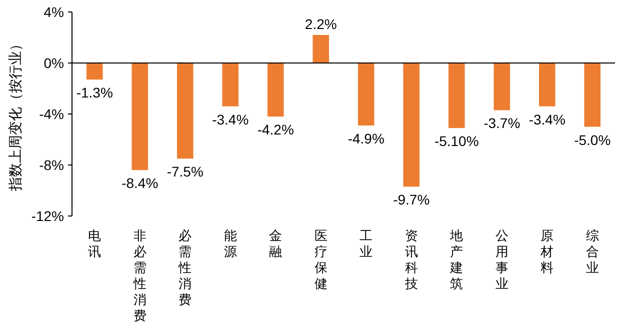  Describe the element at coordinates (140, 183) in the screenshot. I see `data-label: -8.4%` at that location.